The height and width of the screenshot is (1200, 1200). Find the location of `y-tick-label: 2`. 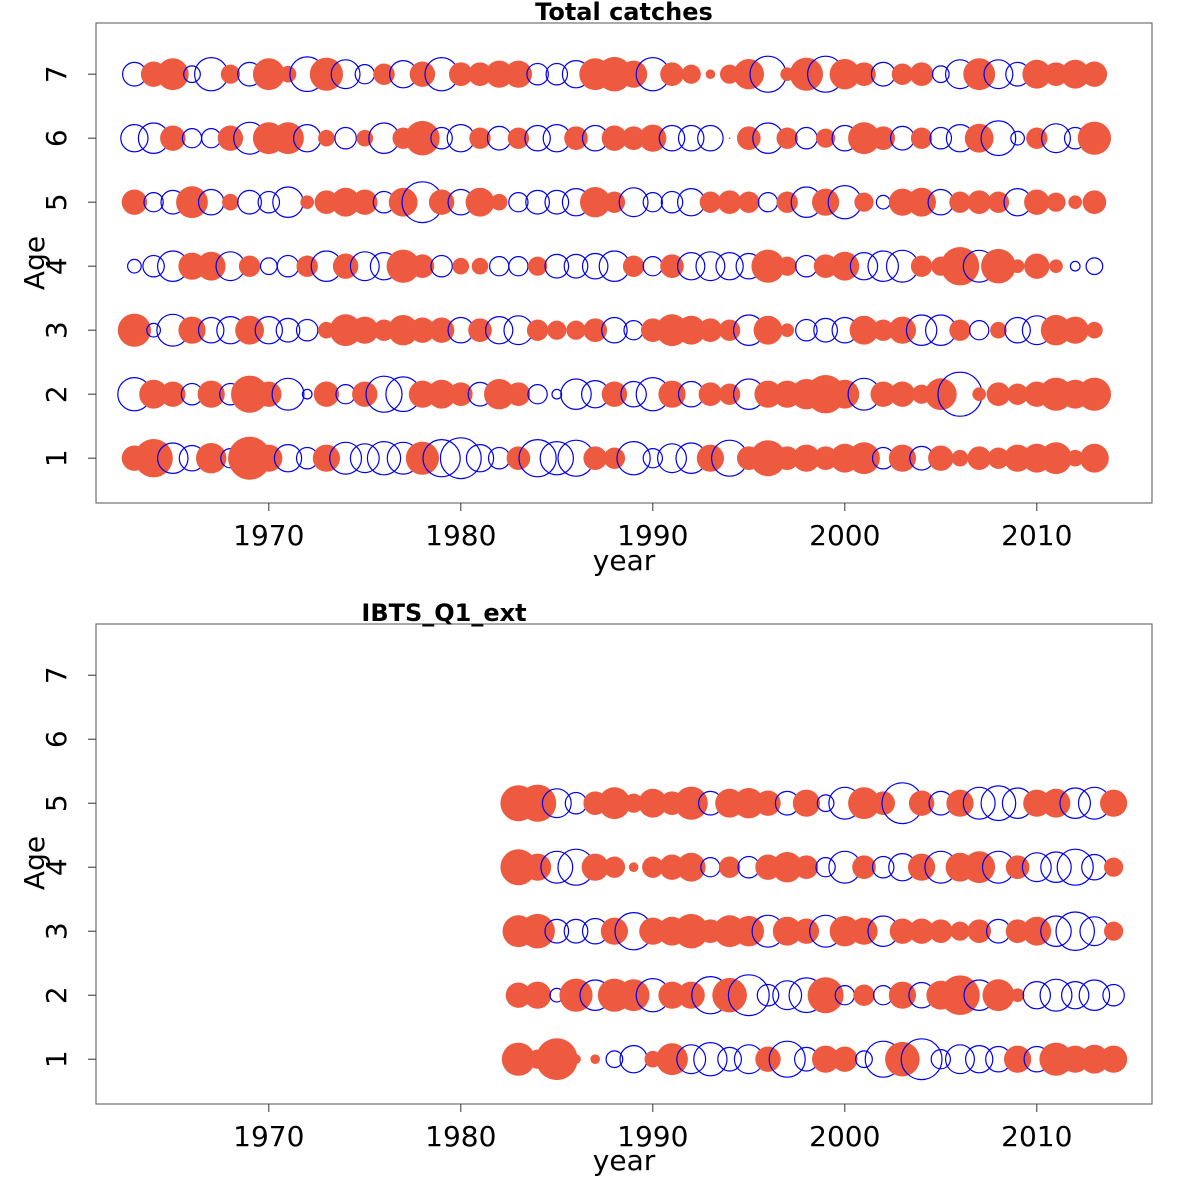

y-tick-label: 2 is located at coordinates (56, 995).